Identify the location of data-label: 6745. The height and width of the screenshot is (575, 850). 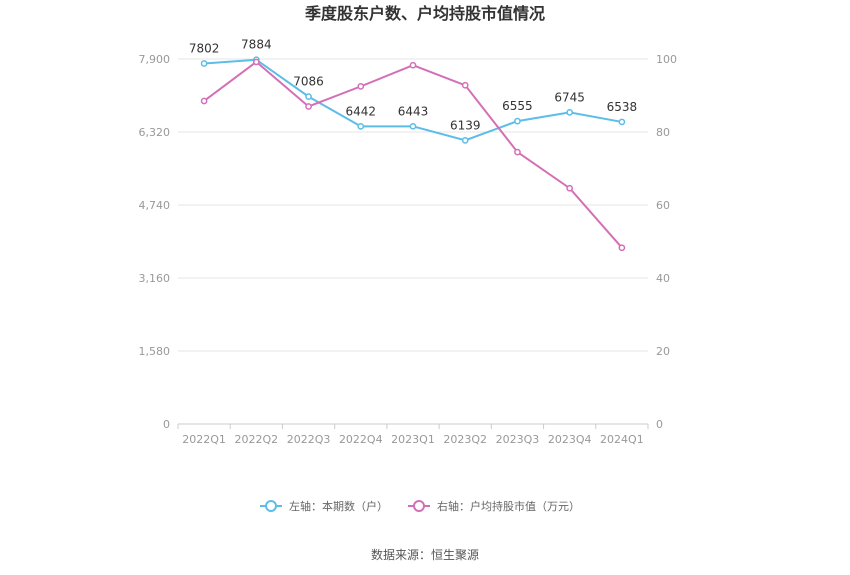
(569, 97).